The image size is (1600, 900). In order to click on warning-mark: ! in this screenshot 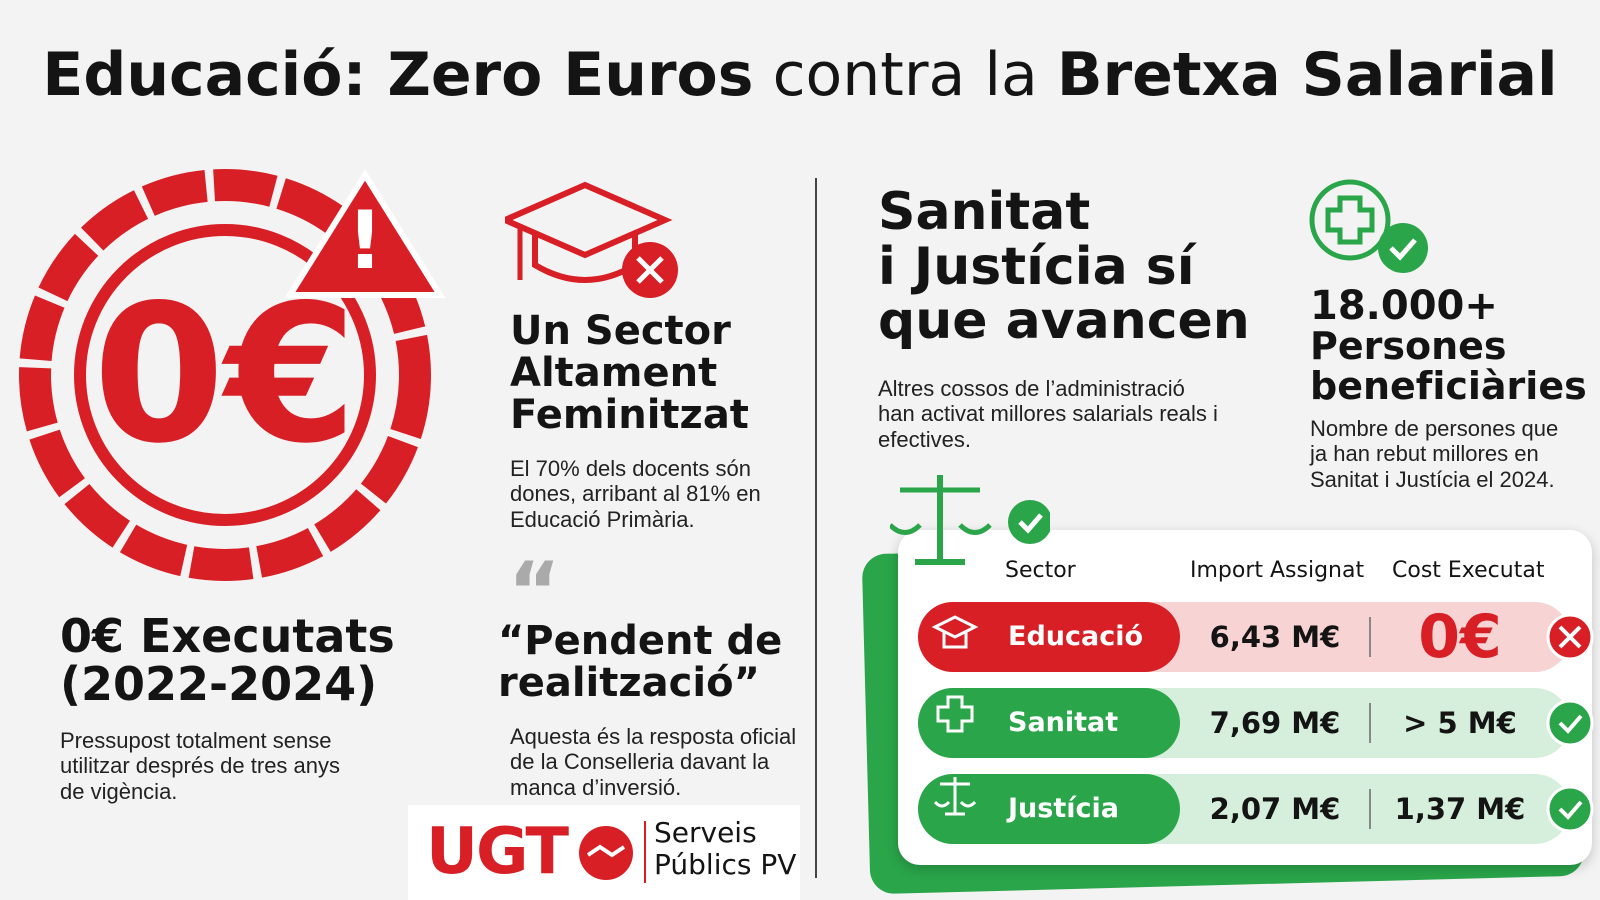, I will do `click(365, 240)`.